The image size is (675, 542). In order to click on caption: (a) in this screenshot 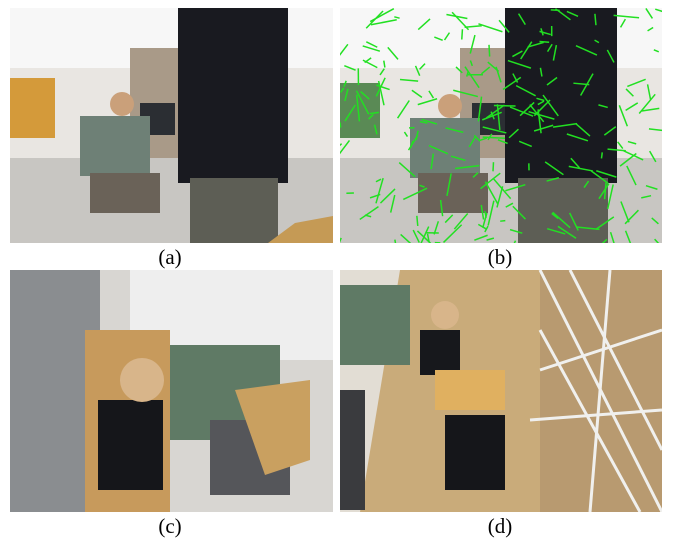, I will do `click(170, 257)`.